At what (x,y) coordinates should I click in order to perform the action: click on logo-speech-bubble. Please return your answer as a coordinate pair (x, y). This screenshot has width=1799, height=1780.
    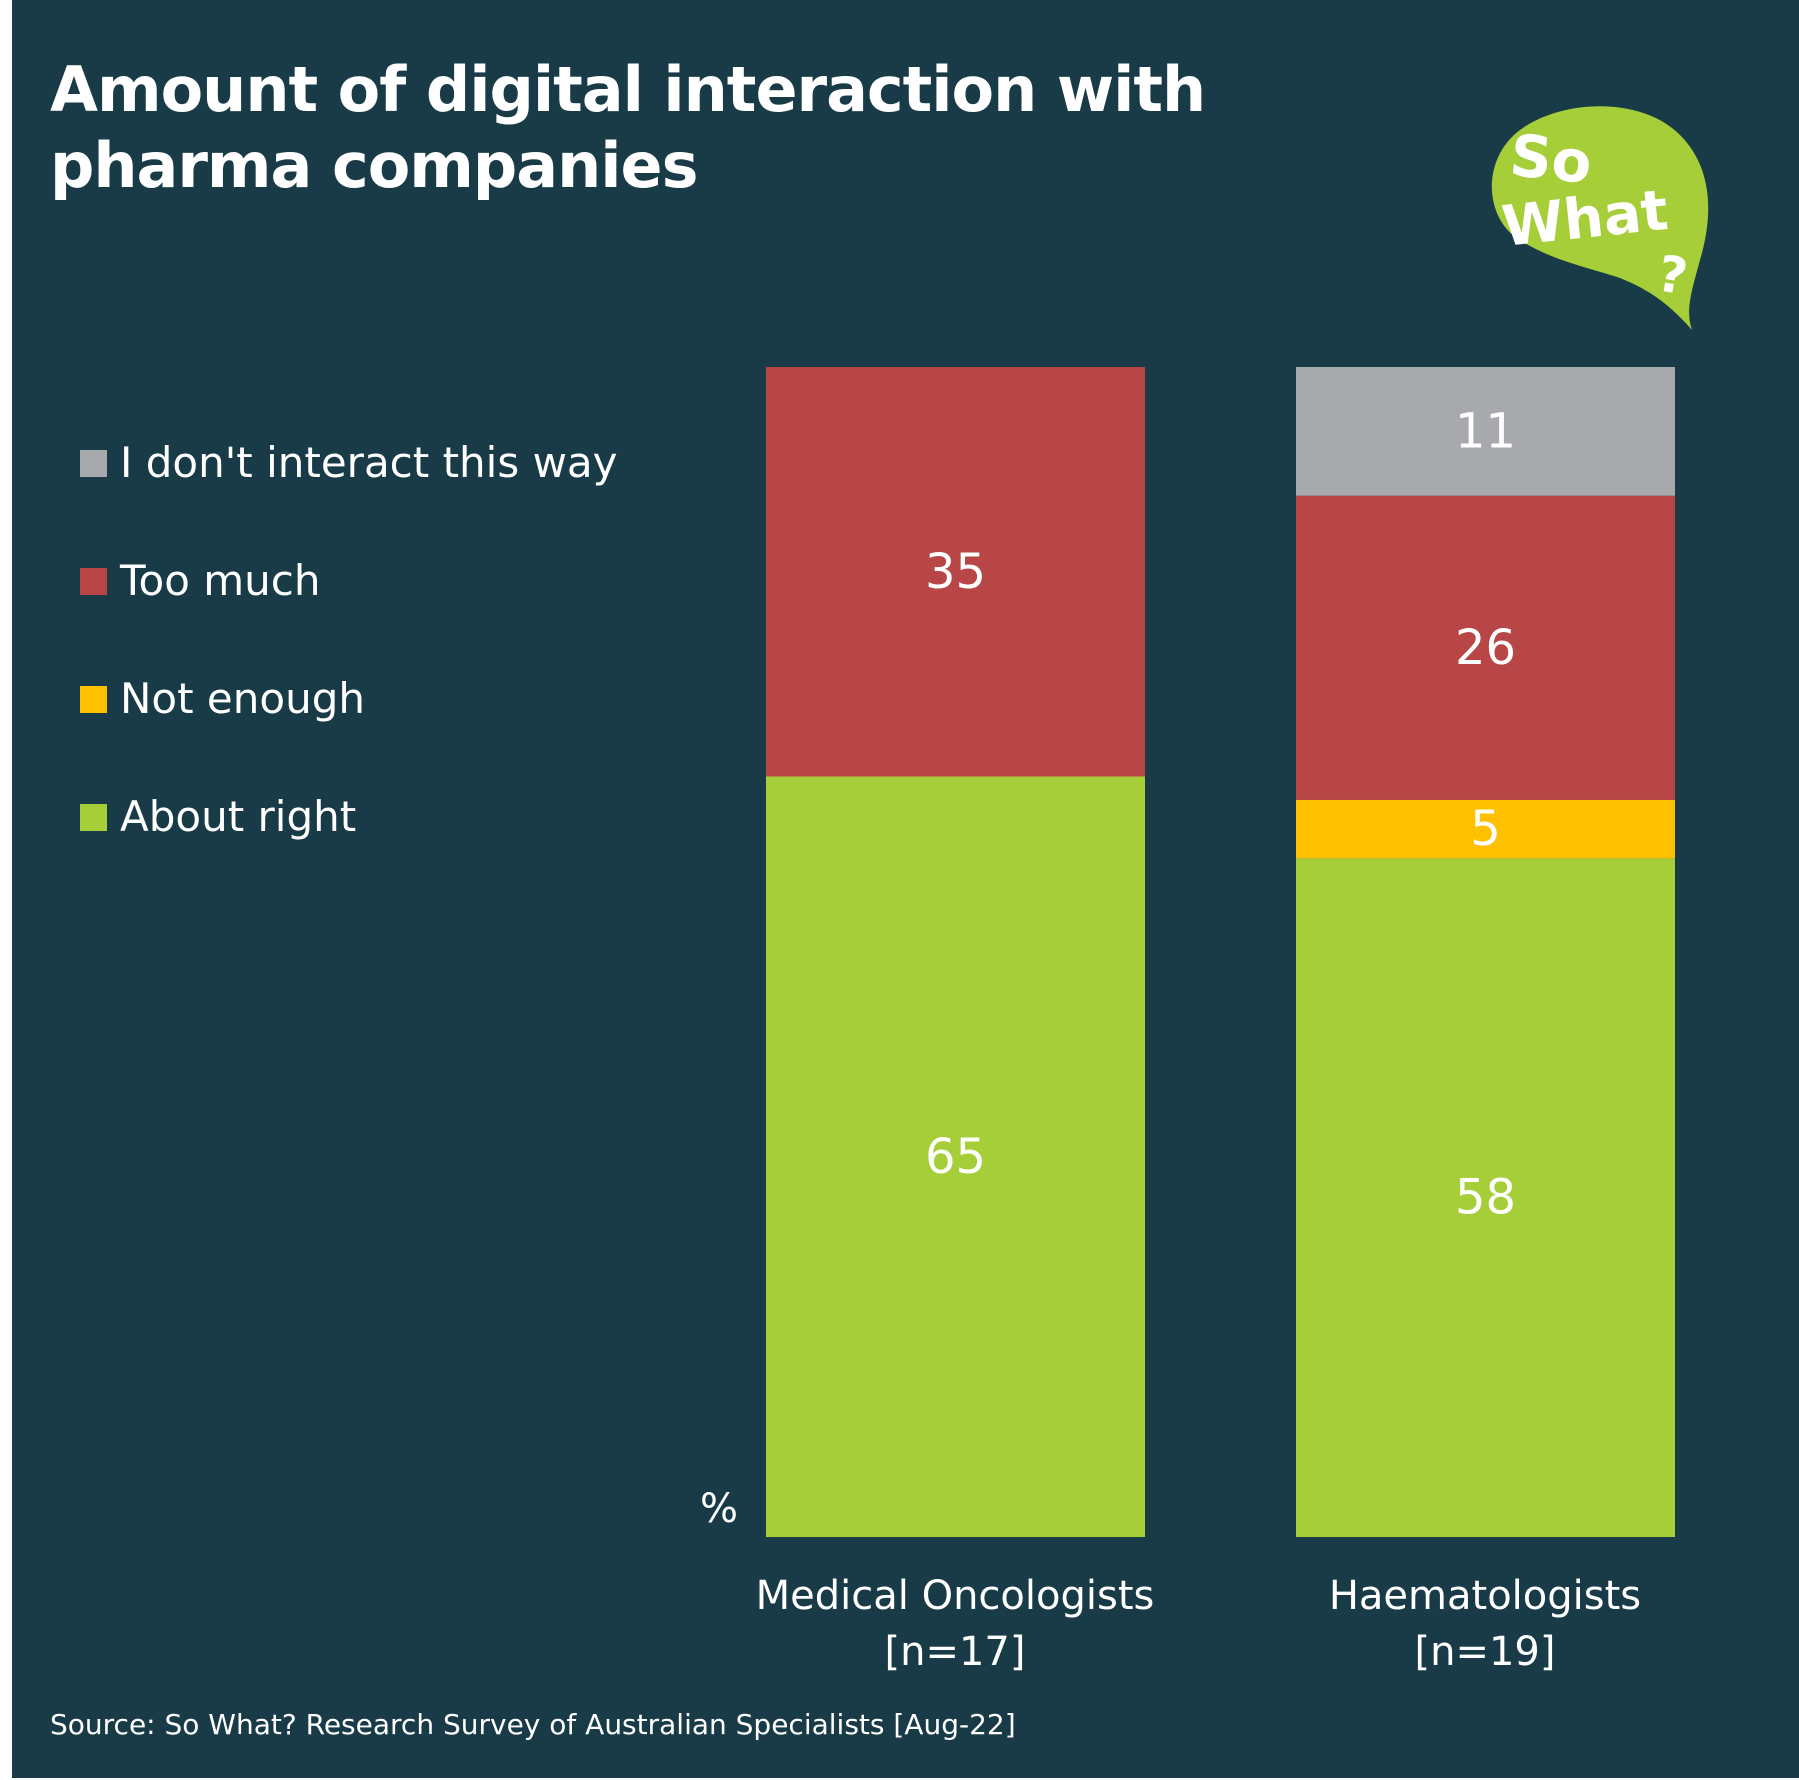
    Looking at the image, I should click on (1600, 218).